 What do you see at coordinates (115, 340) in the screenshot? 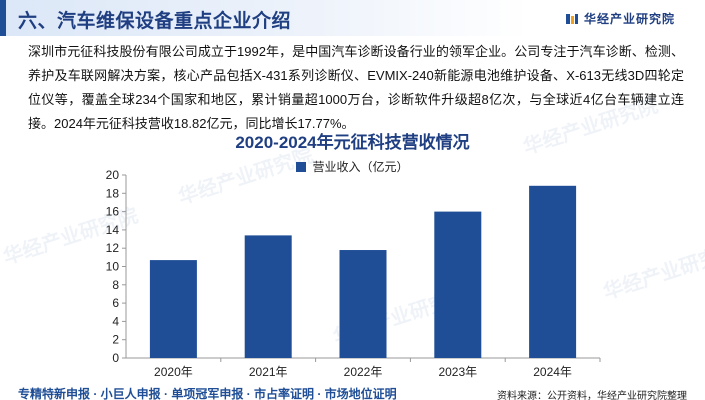
I see `y-tick-label: 2` at bounding box center [115, 340].